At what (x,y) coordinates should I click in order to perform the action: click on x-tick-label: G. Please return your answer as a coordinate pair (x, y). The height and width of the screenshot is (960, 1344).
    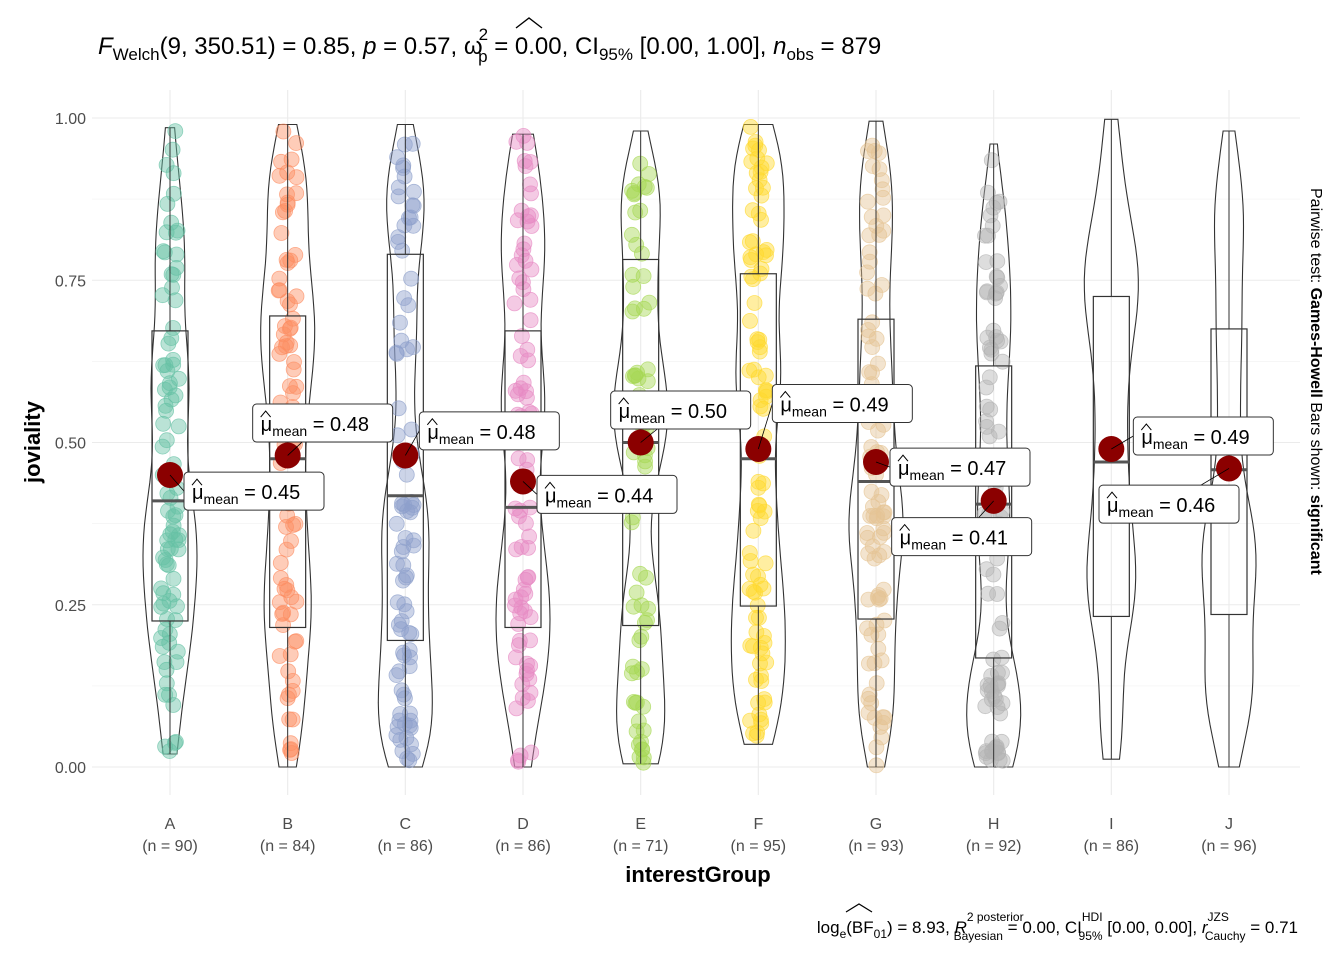
    Looking at the image, I should click on (876, 824).